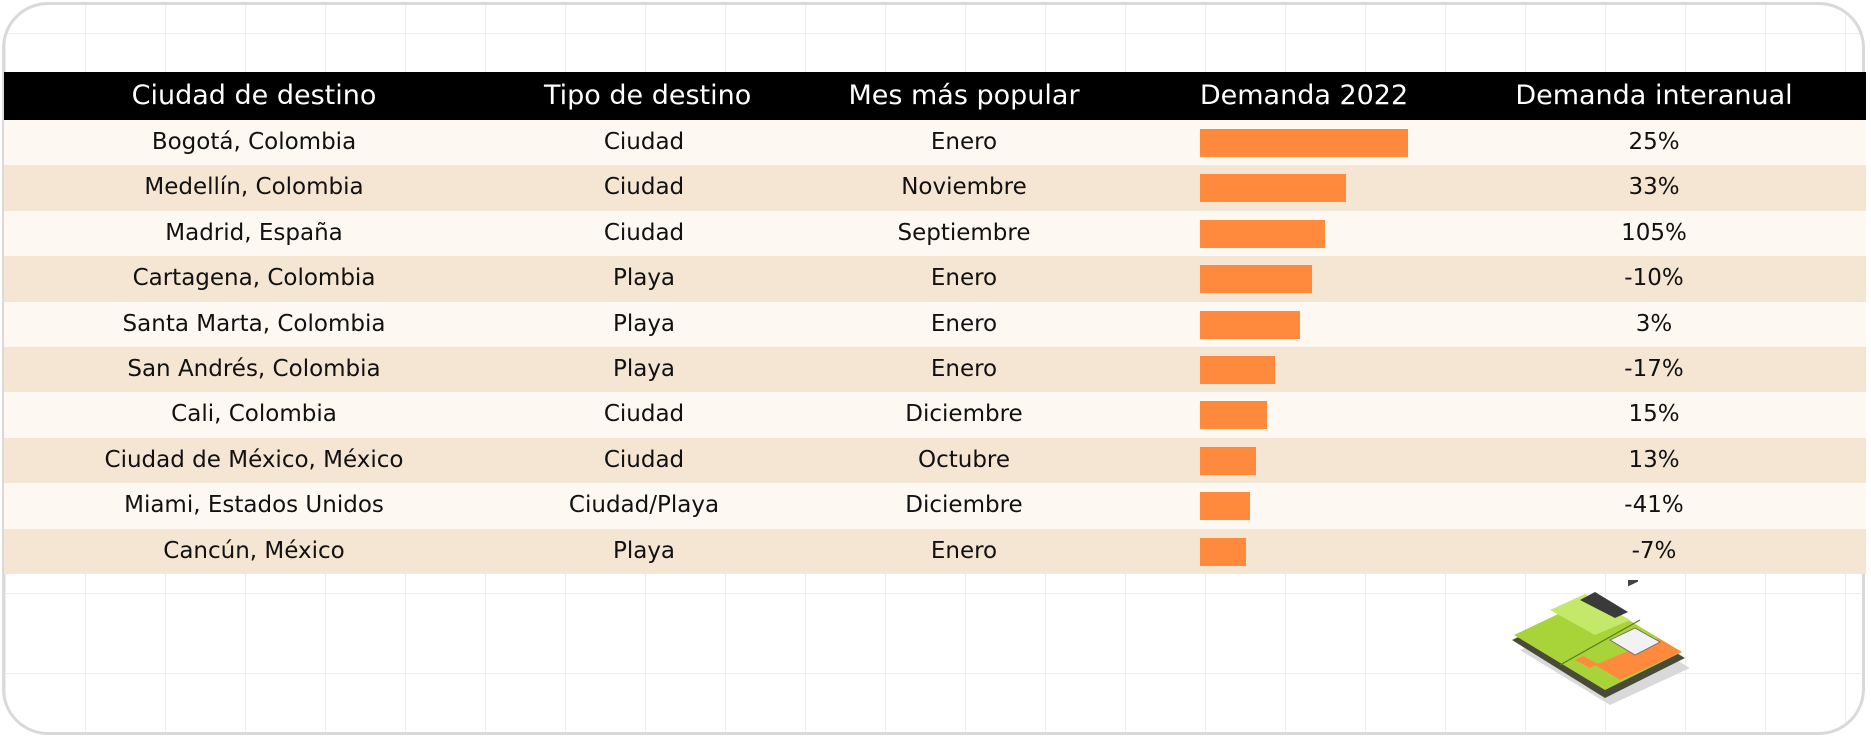 This screenshot has width=1871, height=741. Describe the element at coordinates (254, 142) in the screenshot. I see `city-cell: Bogotá, Colombia` at that location.